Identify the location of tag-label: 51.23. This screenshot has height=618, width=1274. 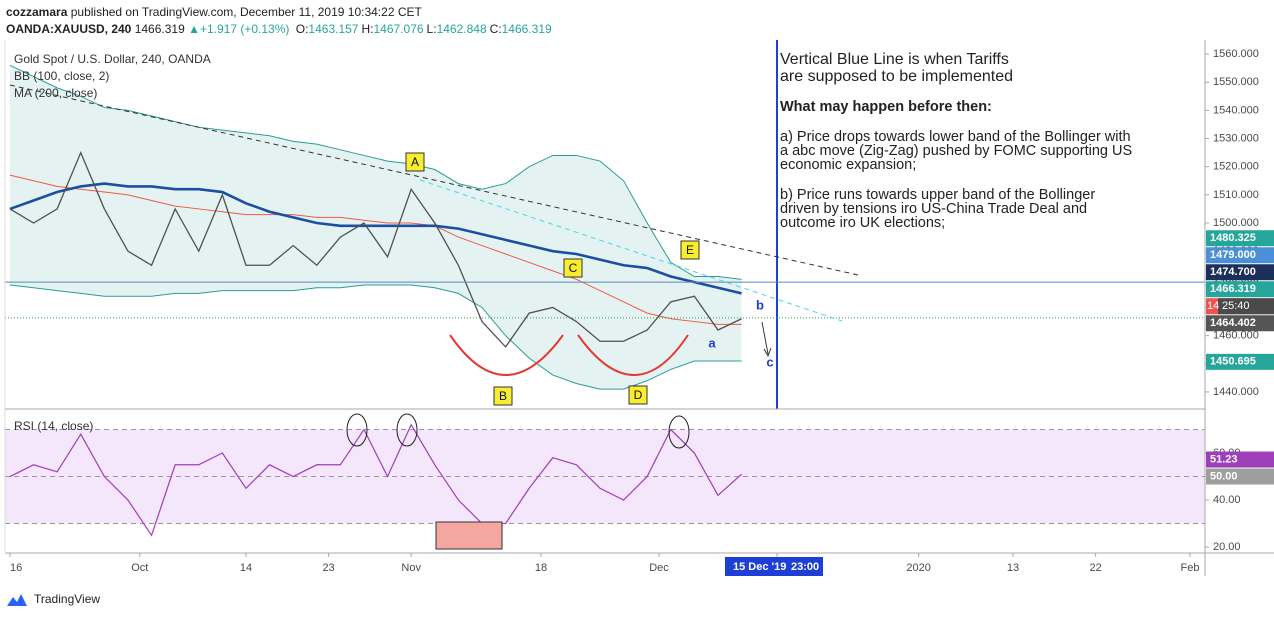
(1224, 459).